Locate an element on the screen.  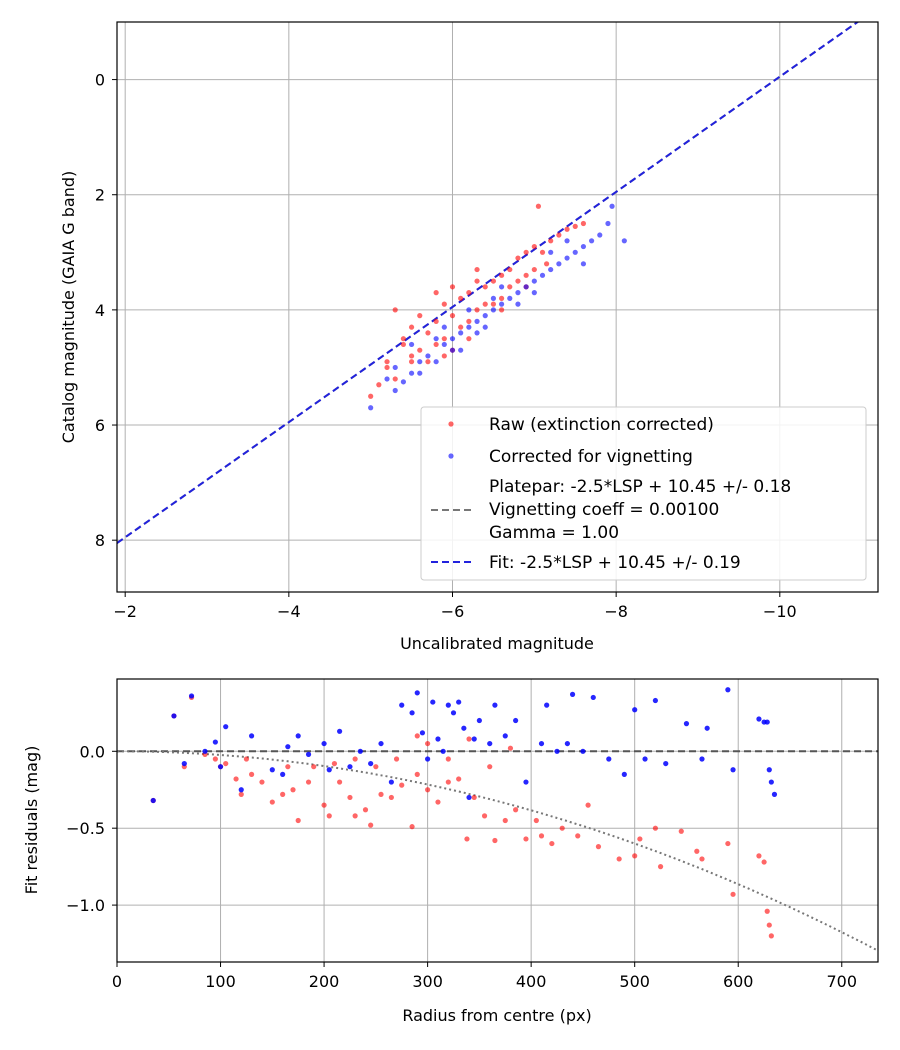
bottom-x-tick-label: 700 is located at coordinates (841, 981).